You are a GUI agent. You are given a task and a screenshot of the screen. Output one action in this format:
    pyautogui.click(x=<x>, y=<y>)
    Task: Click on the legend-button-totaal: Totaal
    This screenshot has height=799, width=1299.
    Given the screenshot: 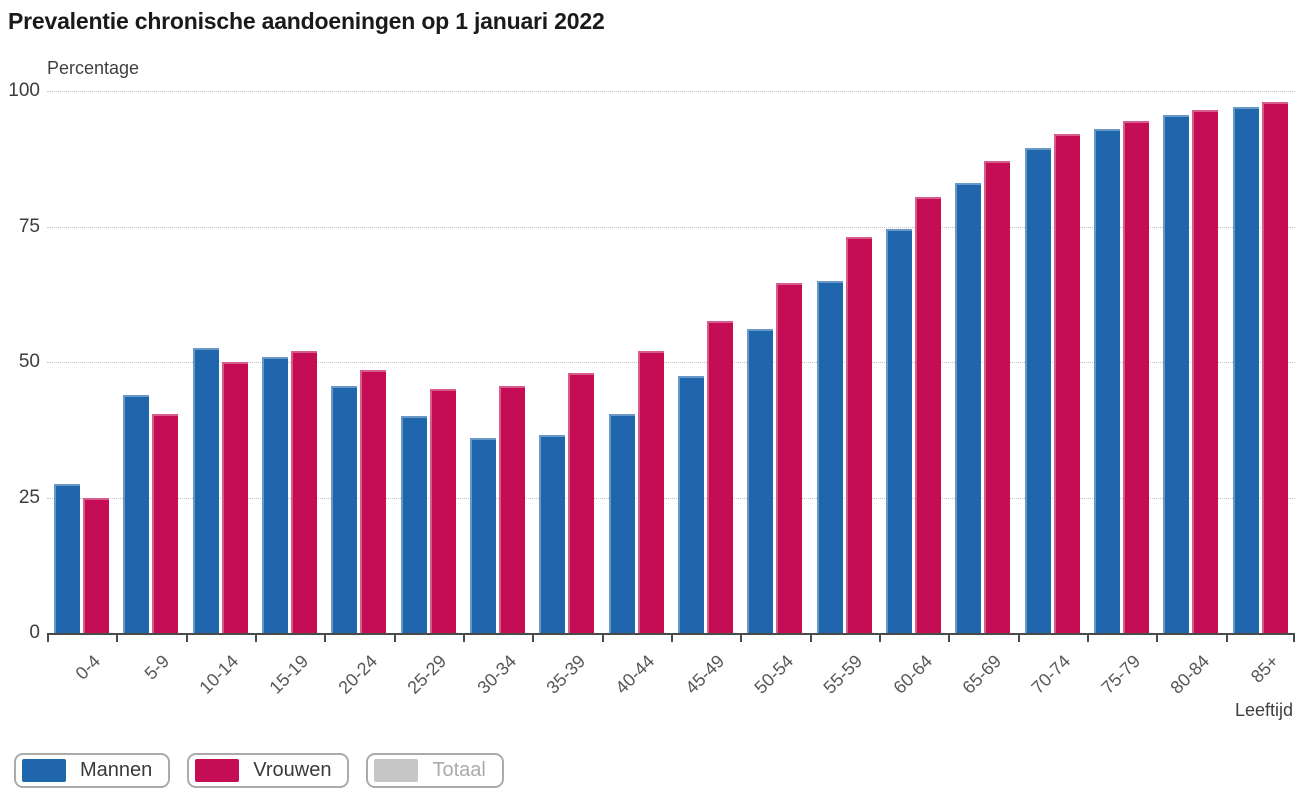 What is the action you would take?
    pyautogui.click(x=435, y=770)
    